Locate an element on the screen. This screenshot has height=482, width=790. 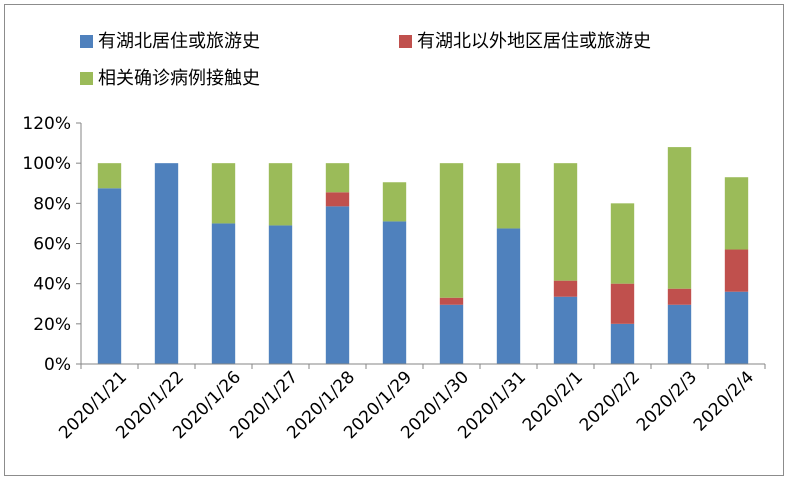
y-tick-label: 40% is located at coordinates (52, 285).